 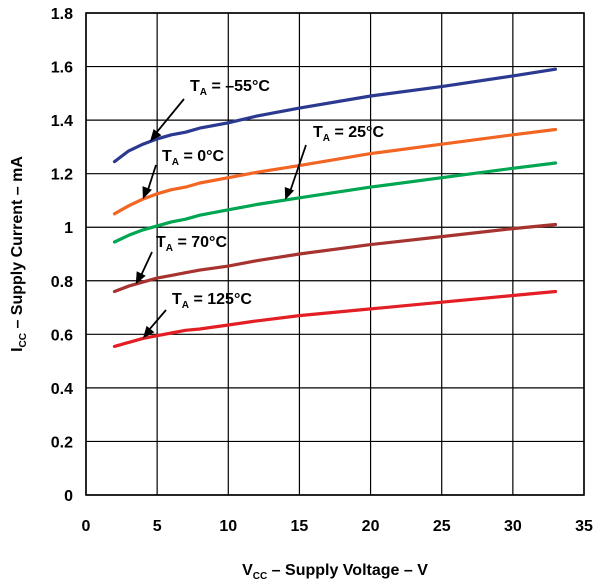 What do you see at coordinates (17, 244) in the screenshot?
I see `y-axis-title-rest: – Supply Current – mA` at bounding box center [17, 244].